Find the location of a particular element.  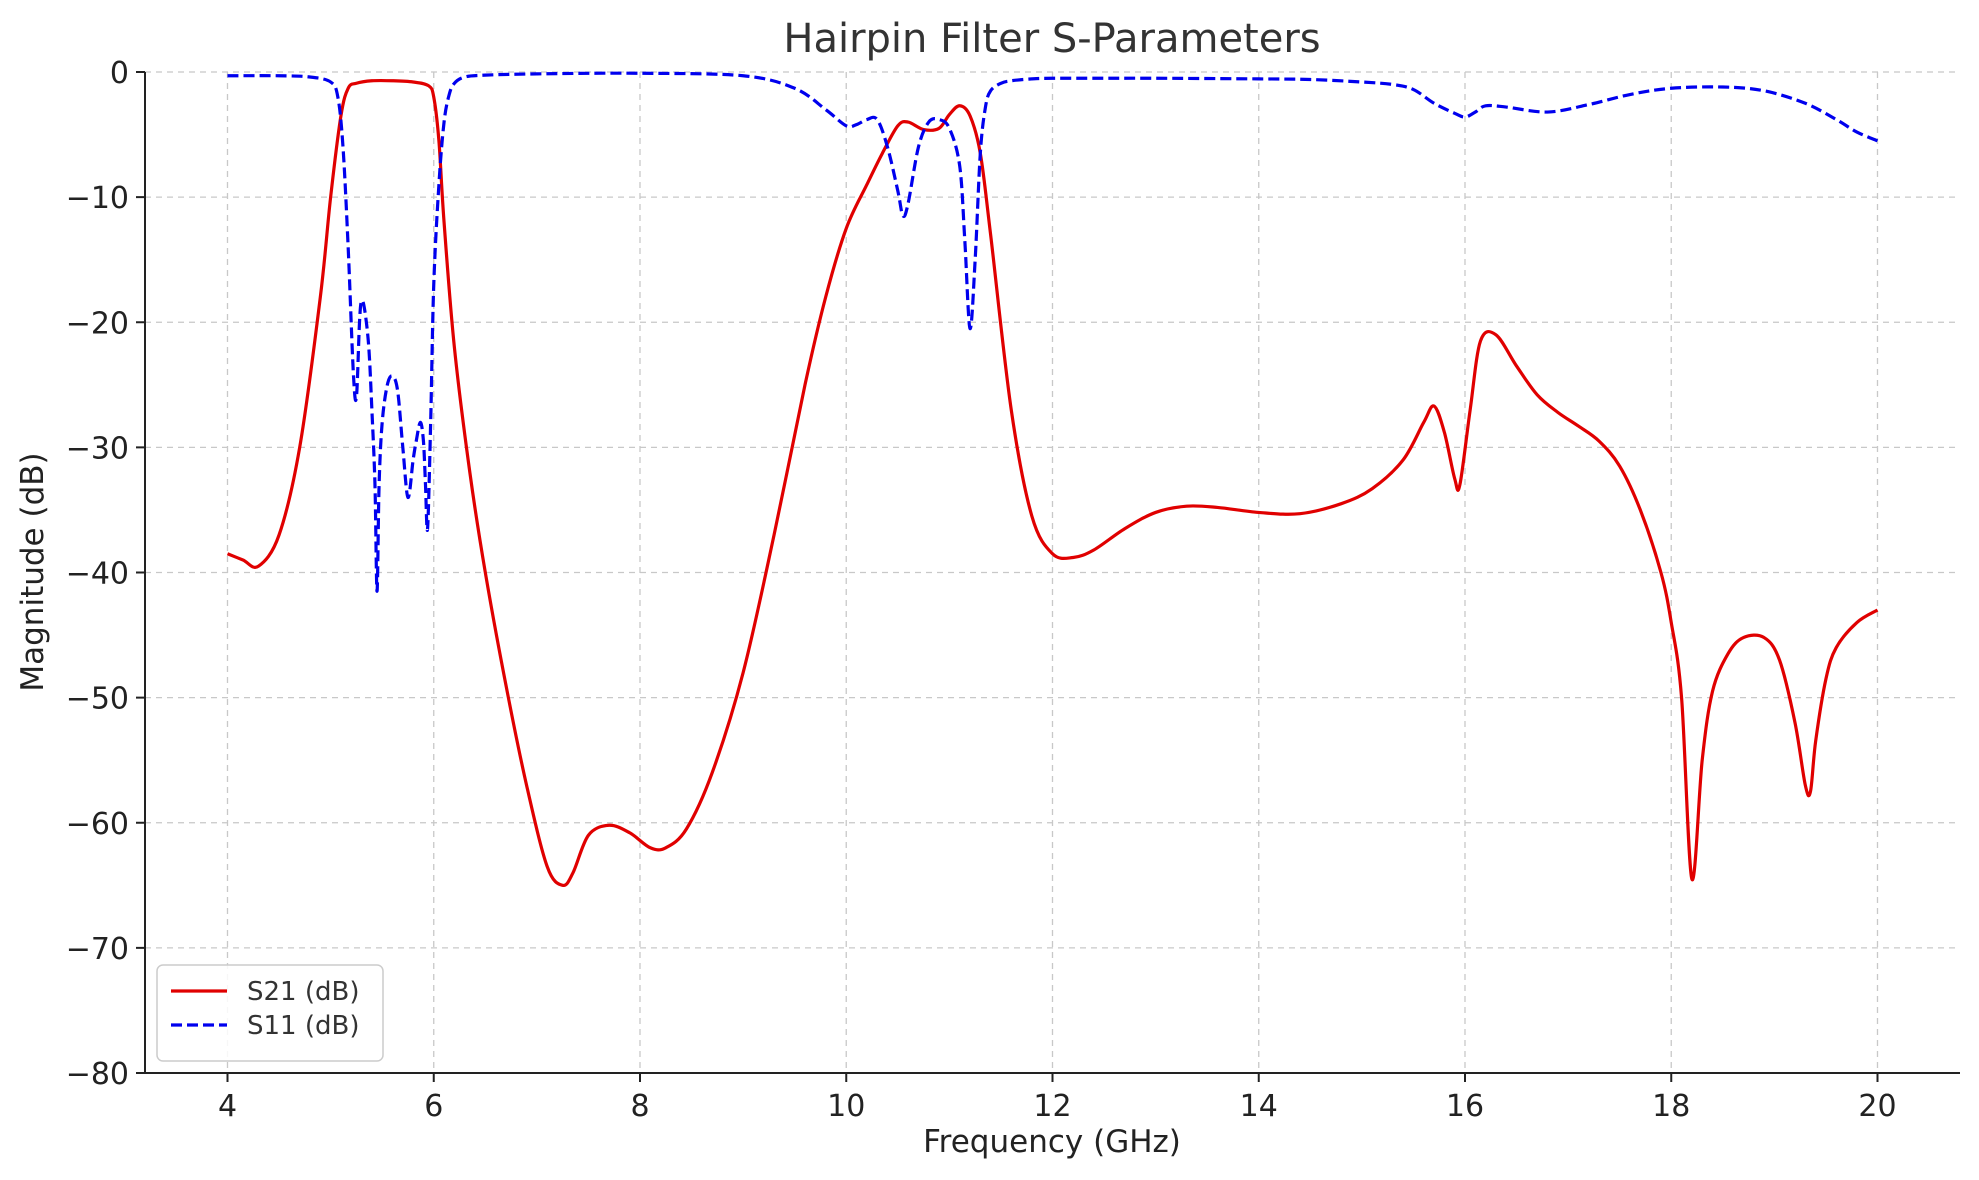

x-tick-label: 12 is located at coordinates (1052, 1106).